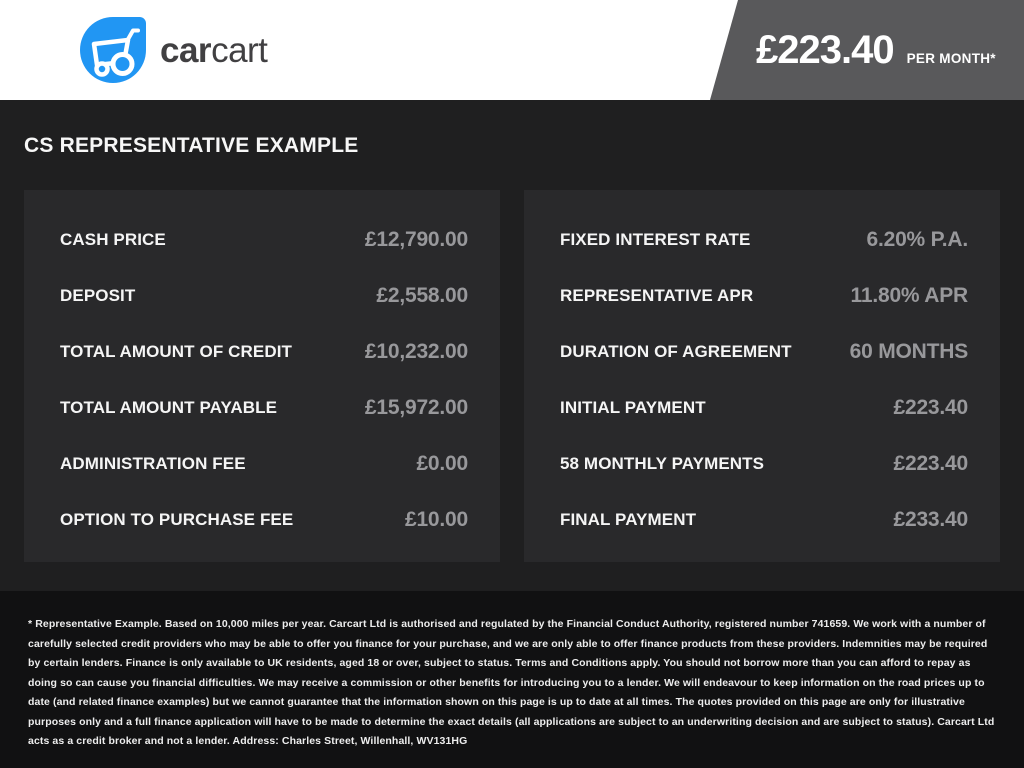 This screenshot has width=1024, height=768. What do you see at coordinates (176, 351) in the screenshot?
I see `row-label: TOTAL AMOUNT OF CREDIT` at bounding box center [176, 351].